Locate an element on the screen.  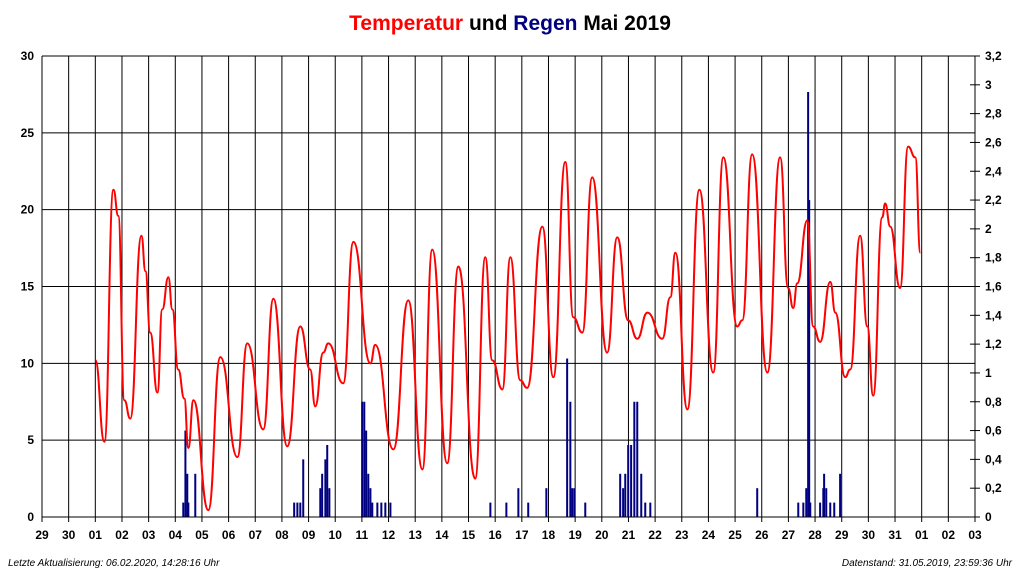
left-y-tick-label: 30 is located at coordinates (28, 56).